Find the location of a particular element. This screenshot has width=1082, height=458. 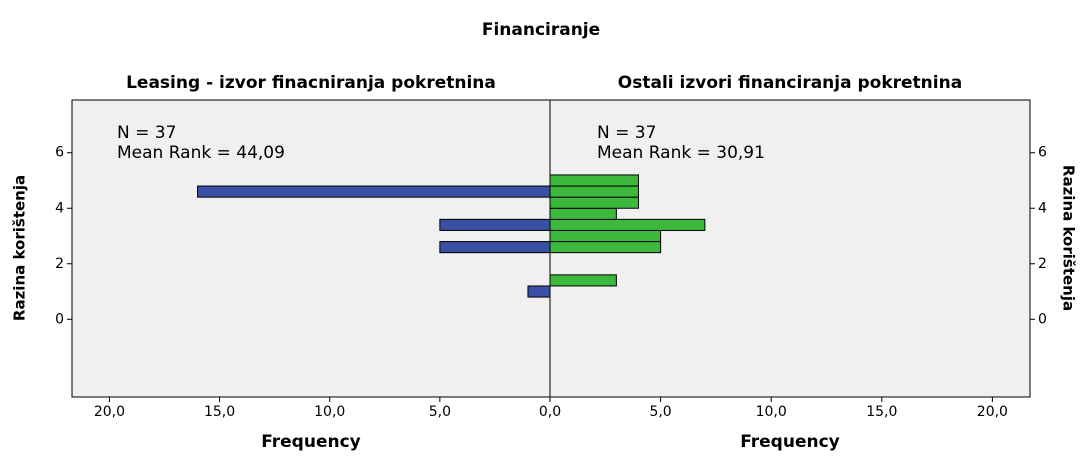

chart-title: Financiranje is located at coordinates (541, 30).